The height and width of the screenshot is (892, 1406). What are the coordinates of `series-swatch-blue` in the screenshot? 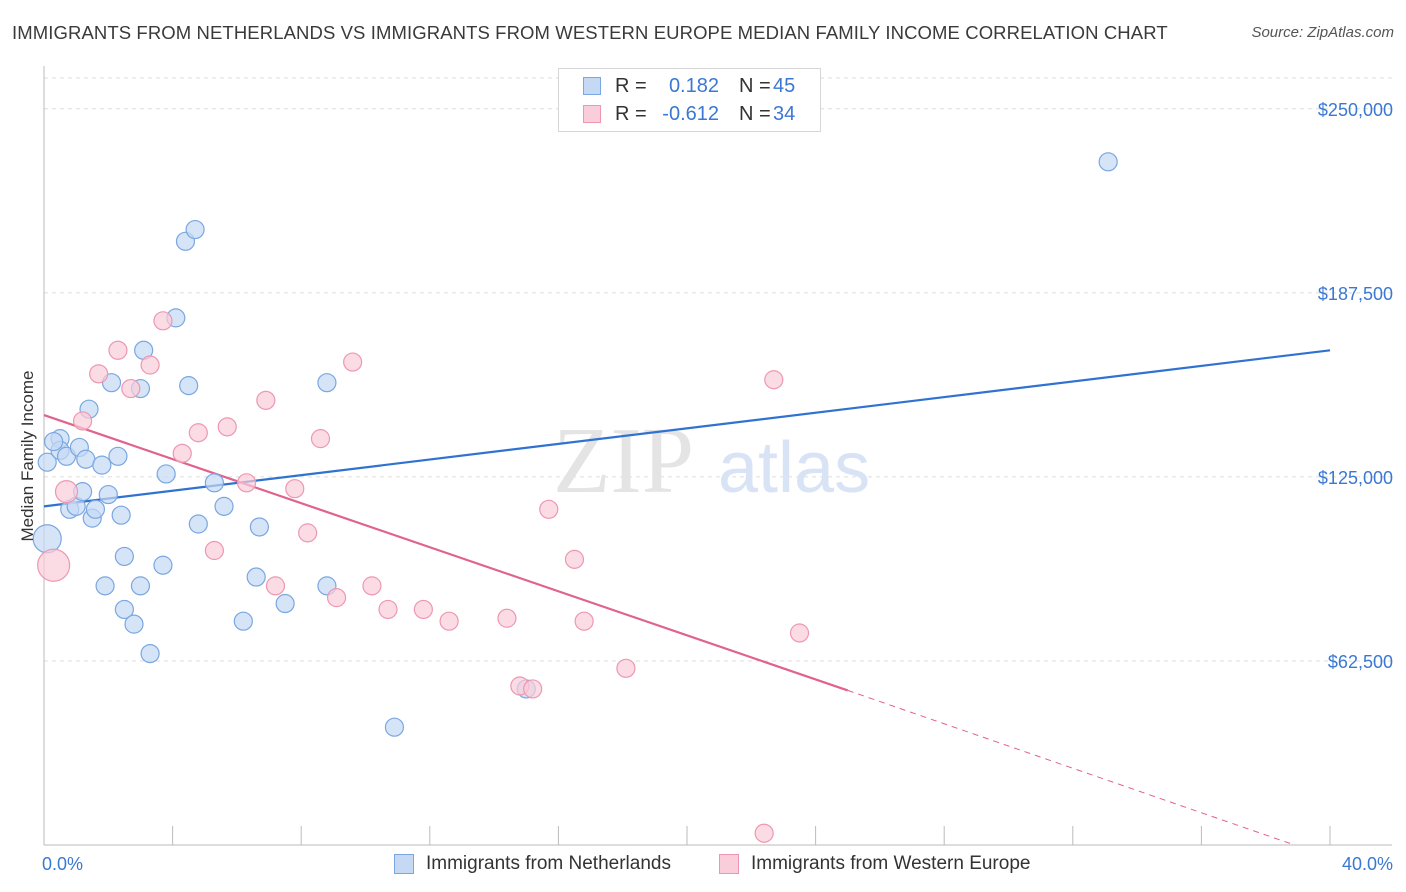 It's located at (404, 864).